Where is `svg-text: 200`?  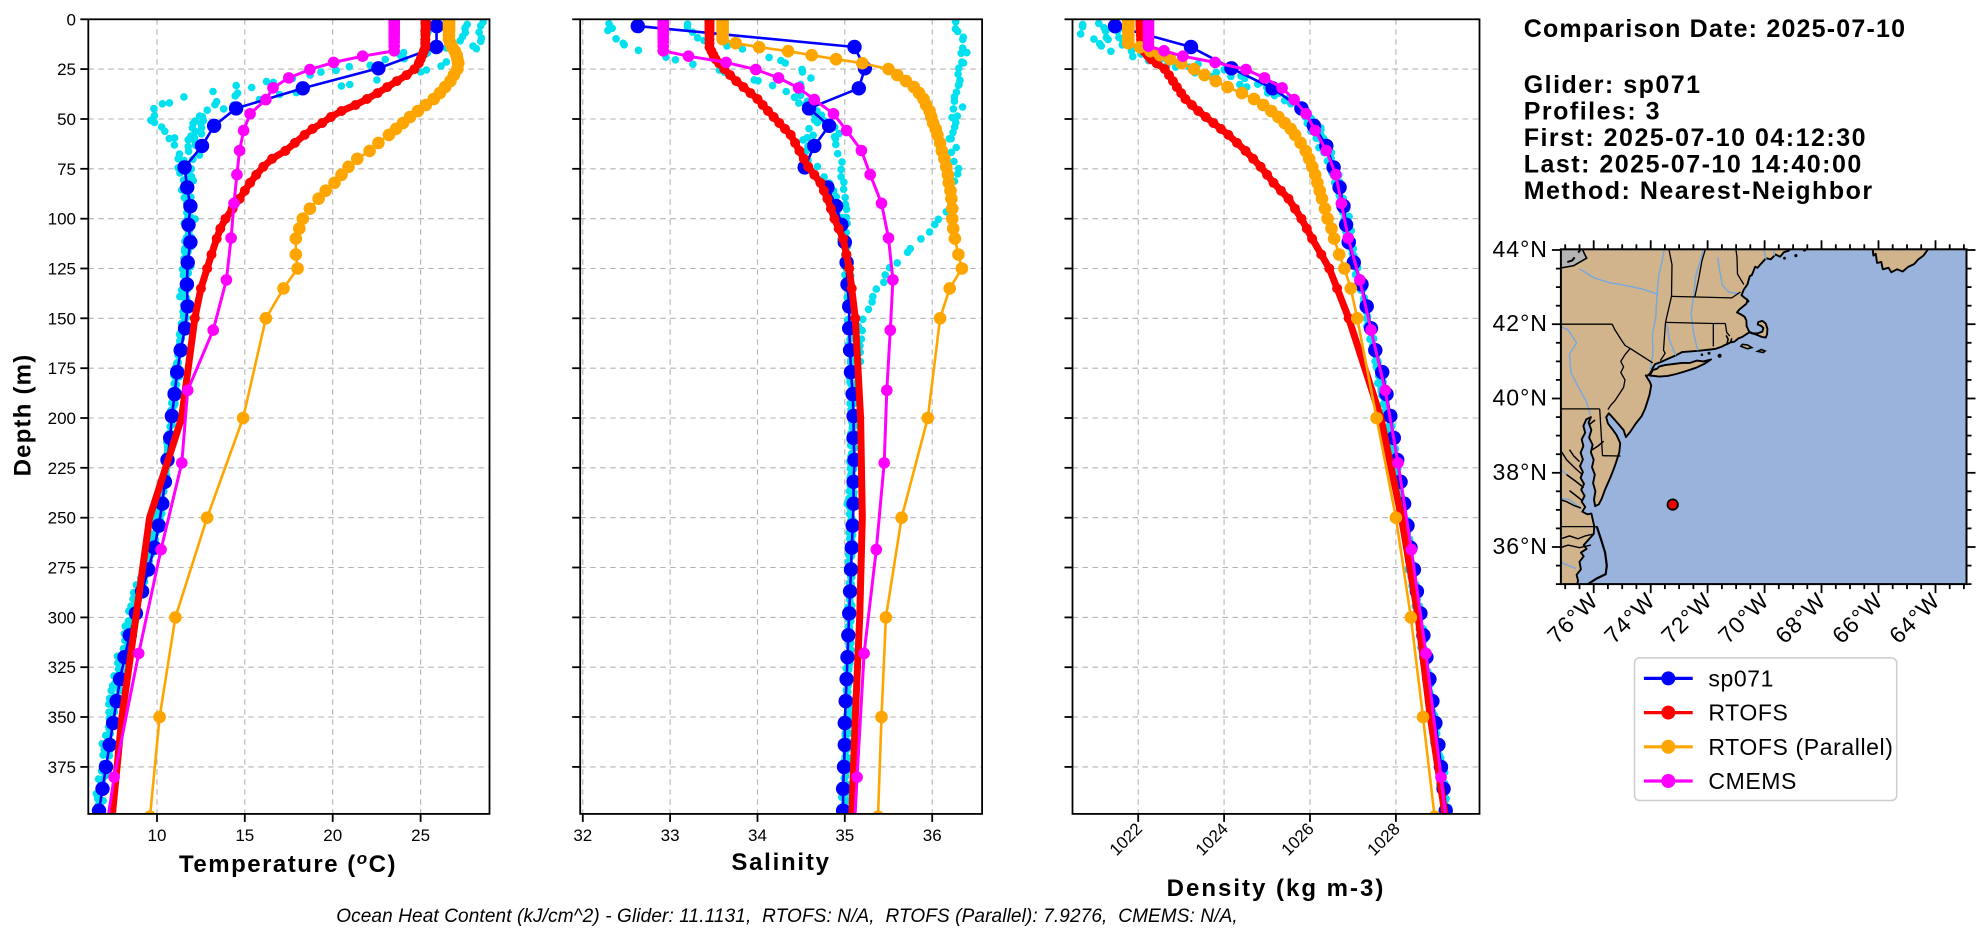
svg-text: 200 is located at coordinates (62, 418).